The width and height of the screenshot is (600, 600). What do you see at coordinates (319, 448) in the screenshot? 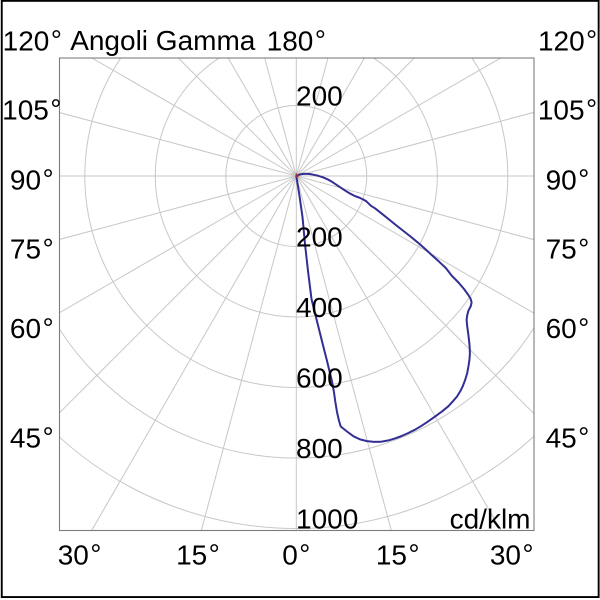
I see `svg-text: 800` at bounding box center [319, 448].